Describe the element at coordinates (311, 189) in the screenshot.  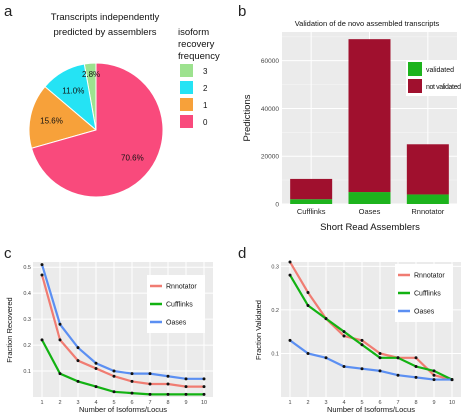
I see `bar-cufflinks-not-validated` at that location.